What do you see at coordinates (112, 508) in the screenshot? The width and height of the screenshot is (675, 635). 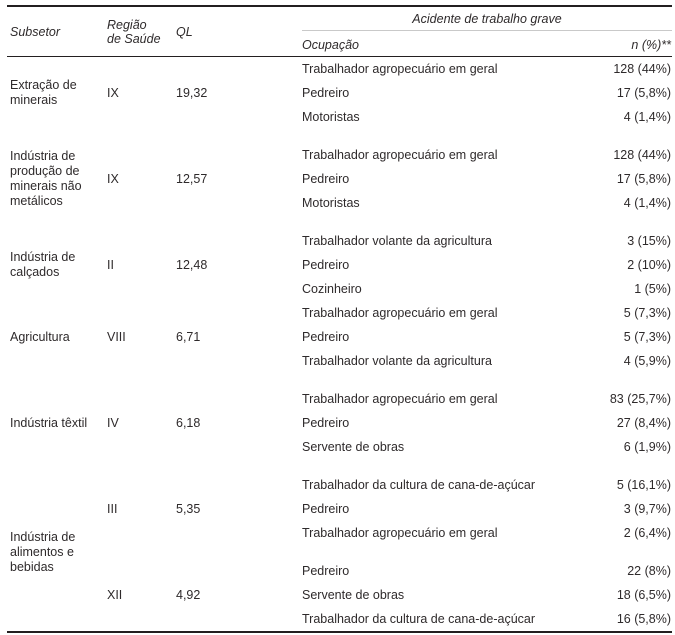 I see `regiao-cell: III` at bounding box center [112, 508].